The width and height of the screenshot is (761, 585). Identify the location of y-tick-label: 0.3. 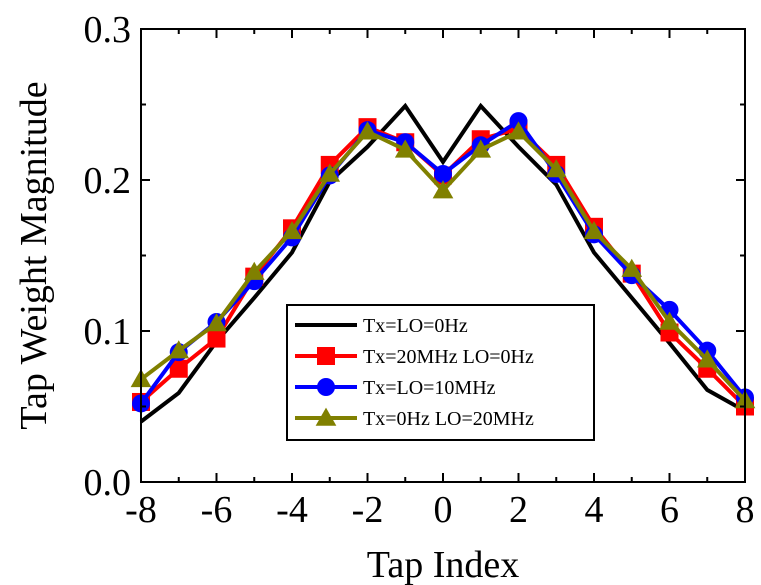
(108, 30).